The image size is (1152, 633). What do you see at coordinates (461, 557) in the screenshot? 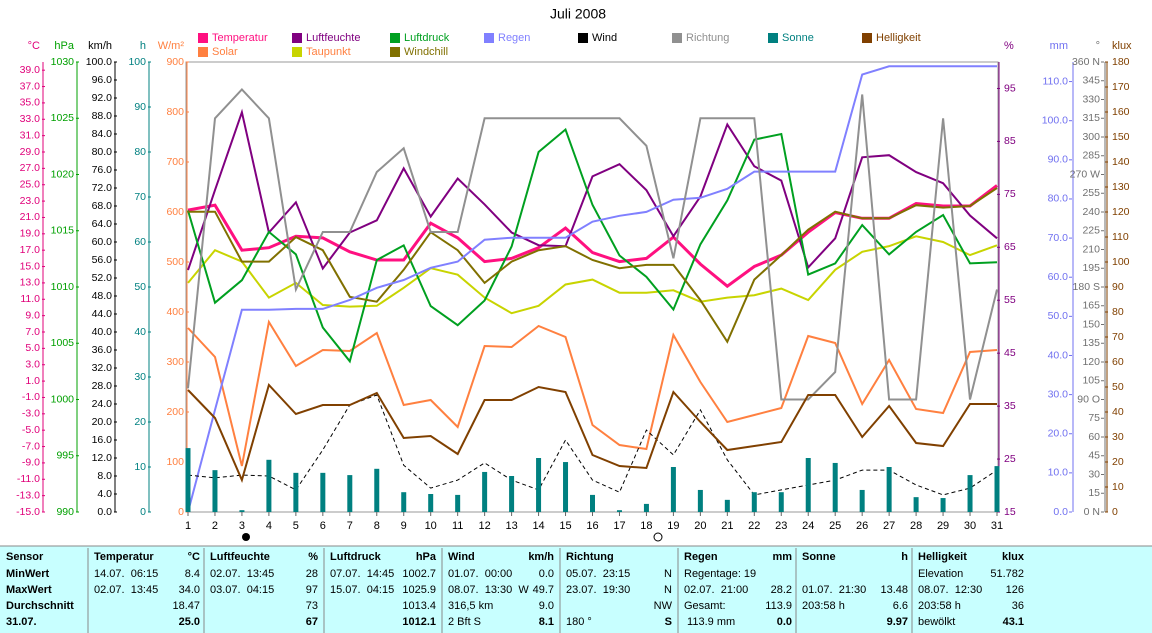
I see `table-header: Wind` at bounding box center [461, 557].